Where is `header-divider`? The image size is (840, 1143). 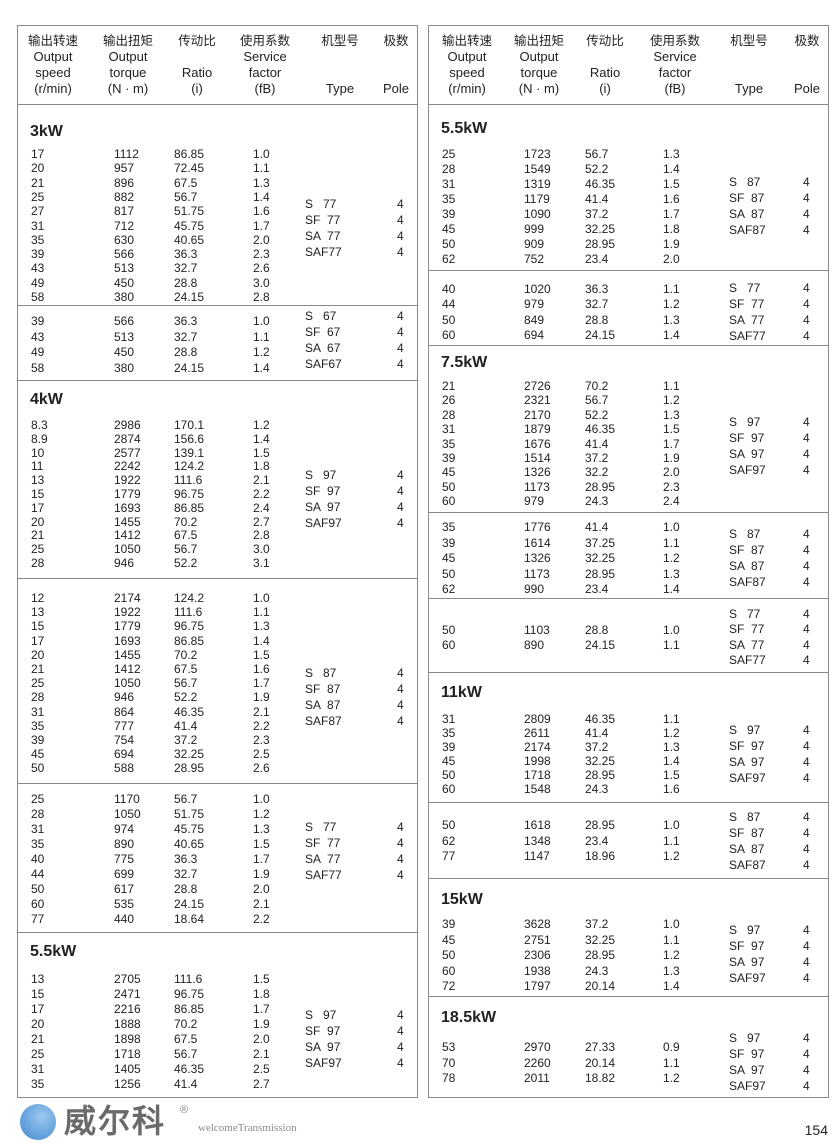 header-divider is located at coordinates (628, 104).